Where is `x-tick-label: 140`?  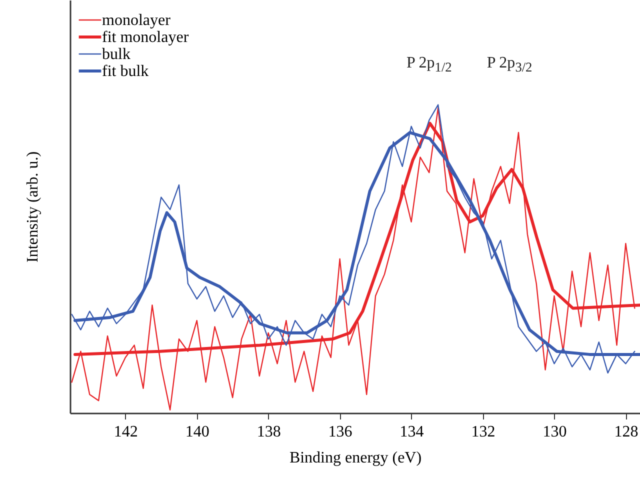
x-tick-label: 140 is located at coordinates (197, 432).